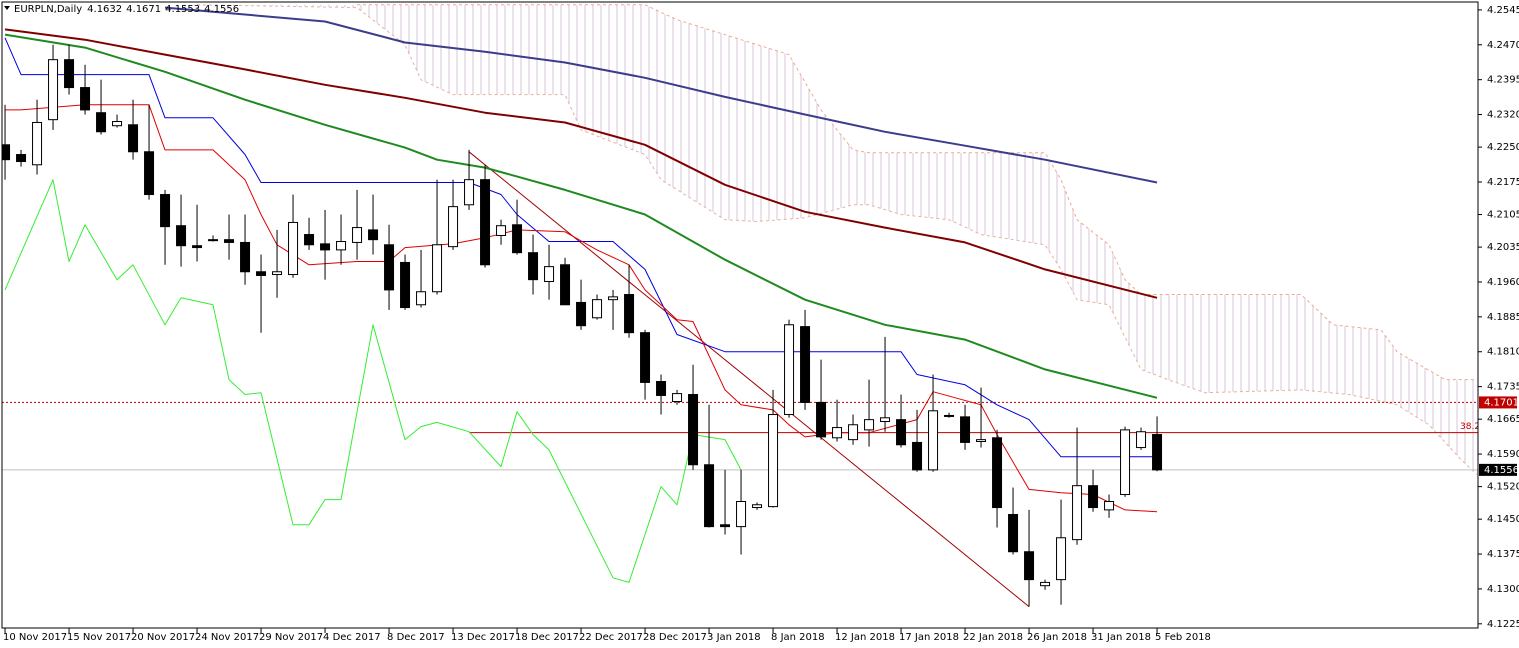 The height and width of the screenshot is (648, 1519). I want to click on symbol: EURPLN,Daily, so click(48, 9).